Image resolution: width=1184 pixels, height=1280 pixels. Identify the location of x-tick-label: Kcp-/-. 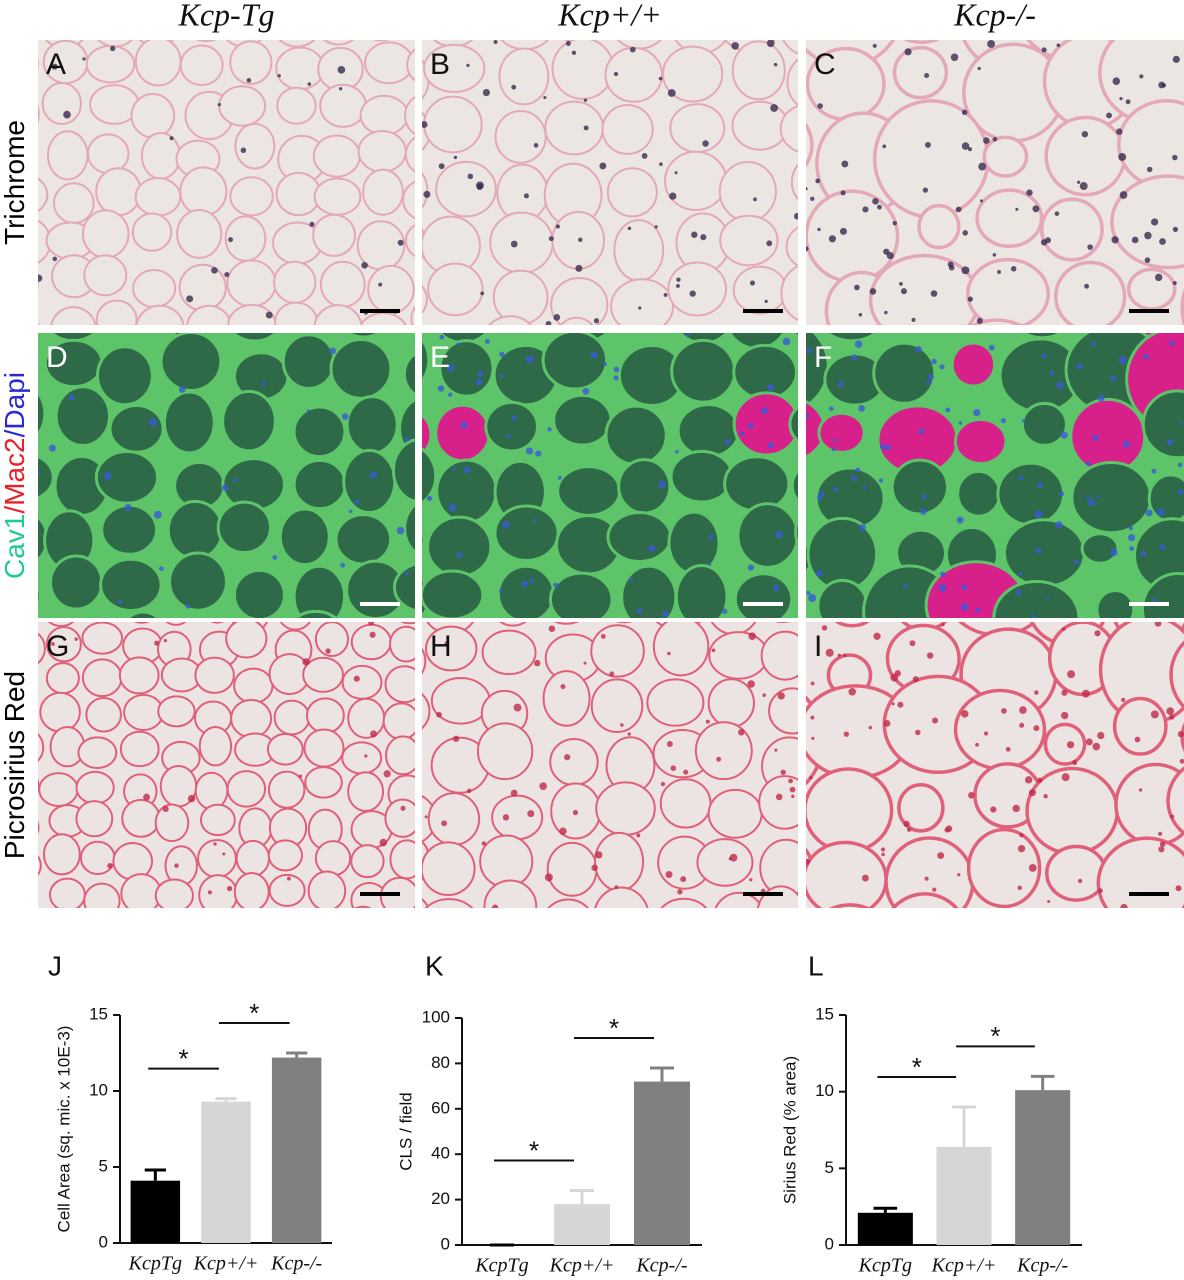
(661, 1266).